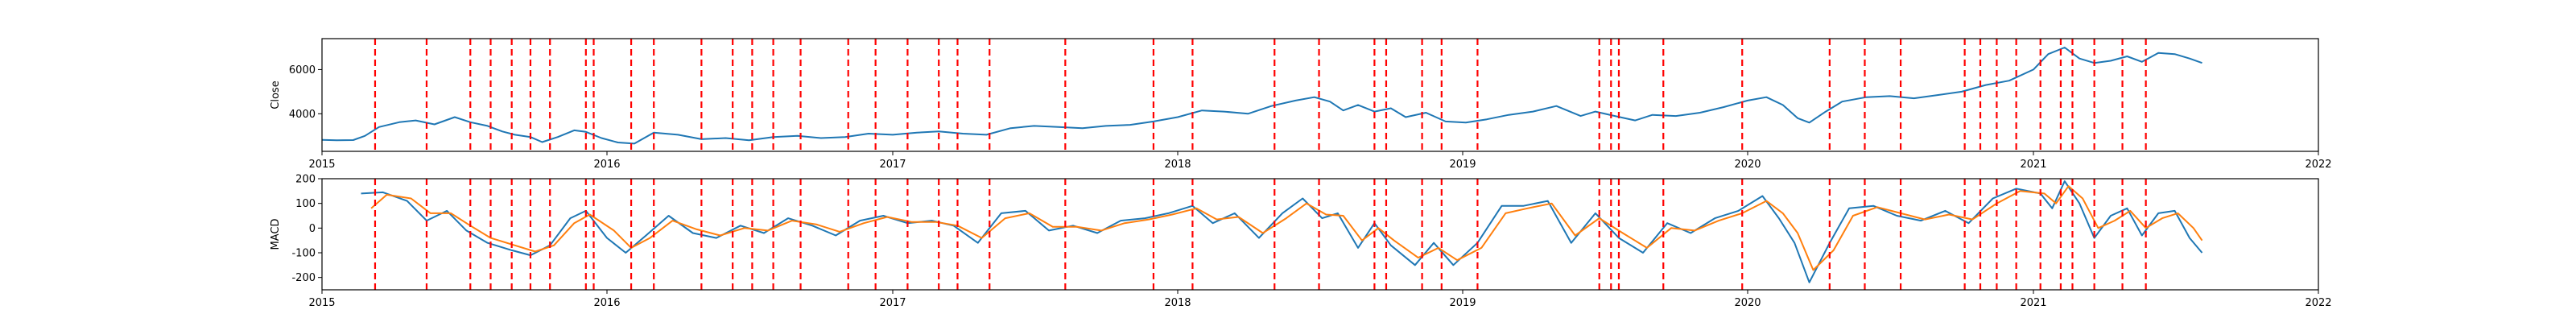  I want to click on y-tick-label-1: -100, so click(303, 254).